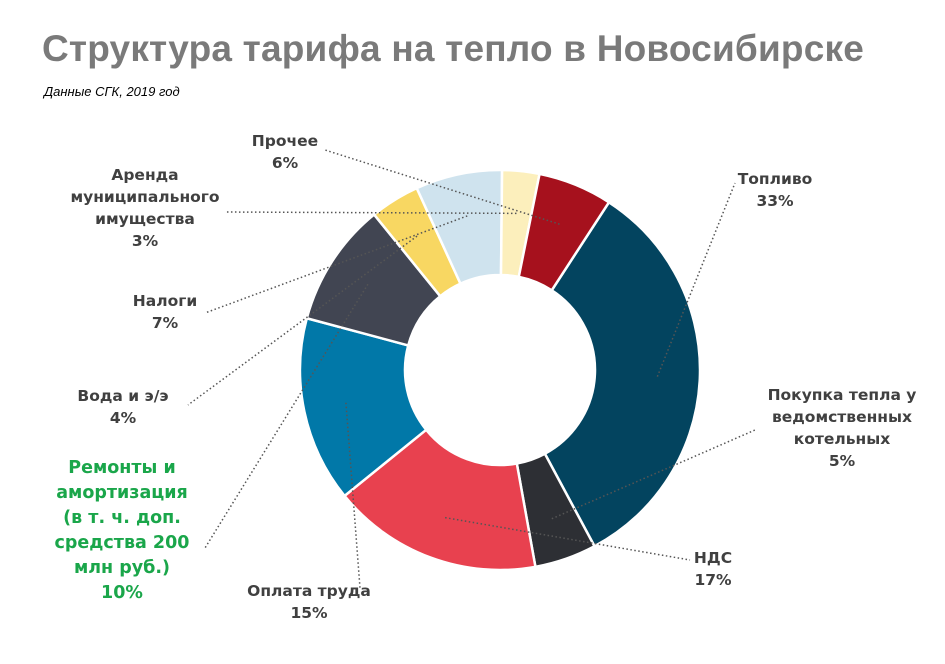 This screenshot has width=945, height=664. Describe the element at coordinates (713, 569) in the screenshot. I see `slice-label-vat: НДС 17%` at that location.